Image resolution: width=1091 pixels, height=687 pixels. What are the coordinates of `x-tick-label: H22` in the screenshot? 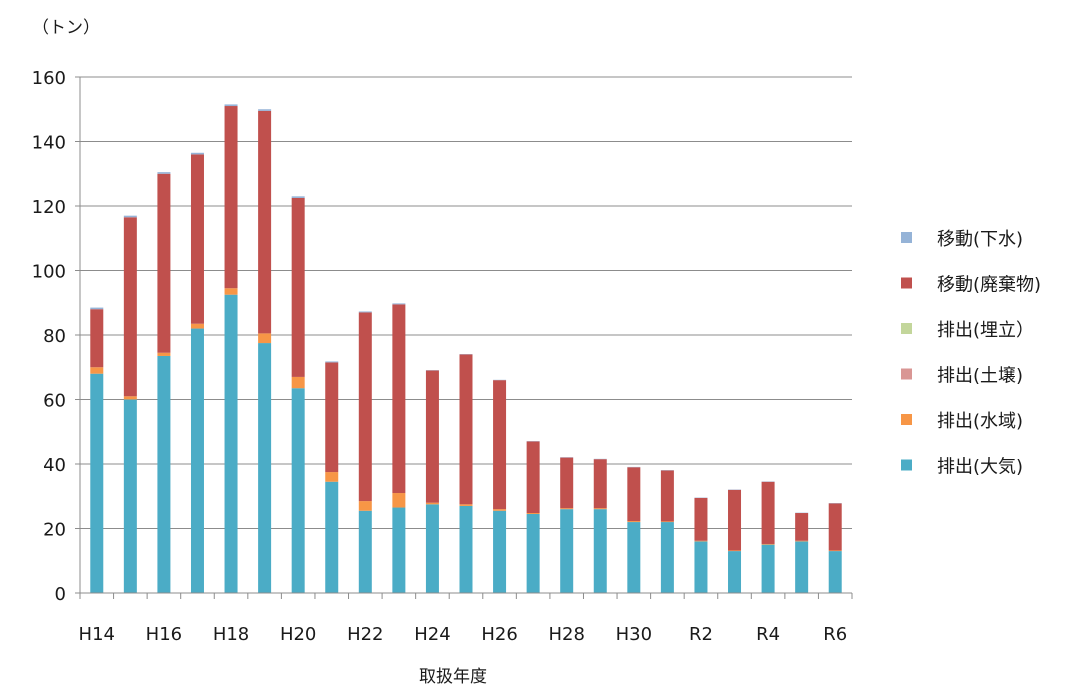 It's located at (365, 634).